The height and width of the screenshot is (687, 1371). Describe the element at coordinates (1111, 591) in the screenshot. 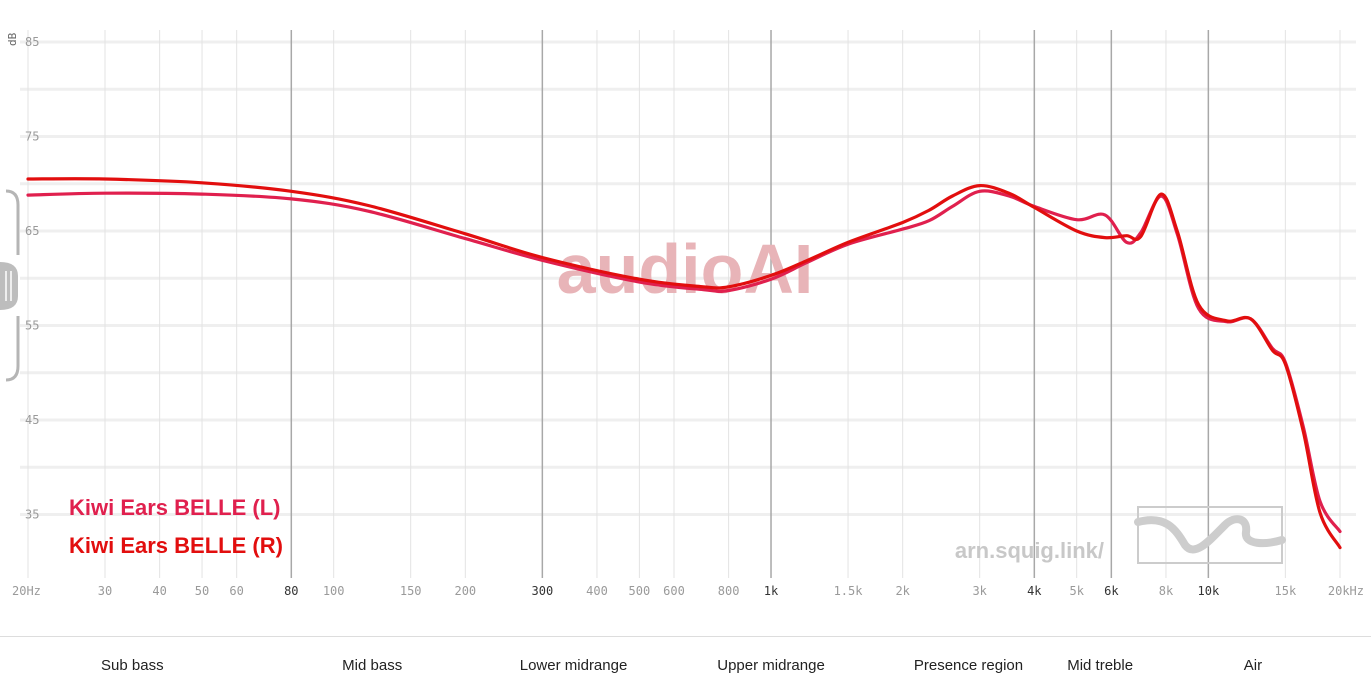

I see `x-tick-label: 6k` at that location.